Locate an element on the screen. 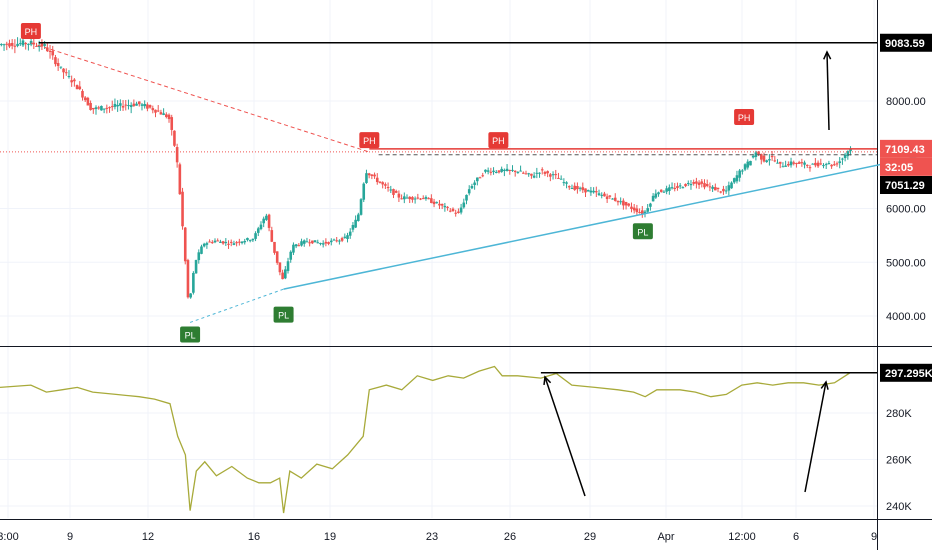 The height and width of the screenshot is (555, 932). arrow-shaft is located at coordinates (828, 91).